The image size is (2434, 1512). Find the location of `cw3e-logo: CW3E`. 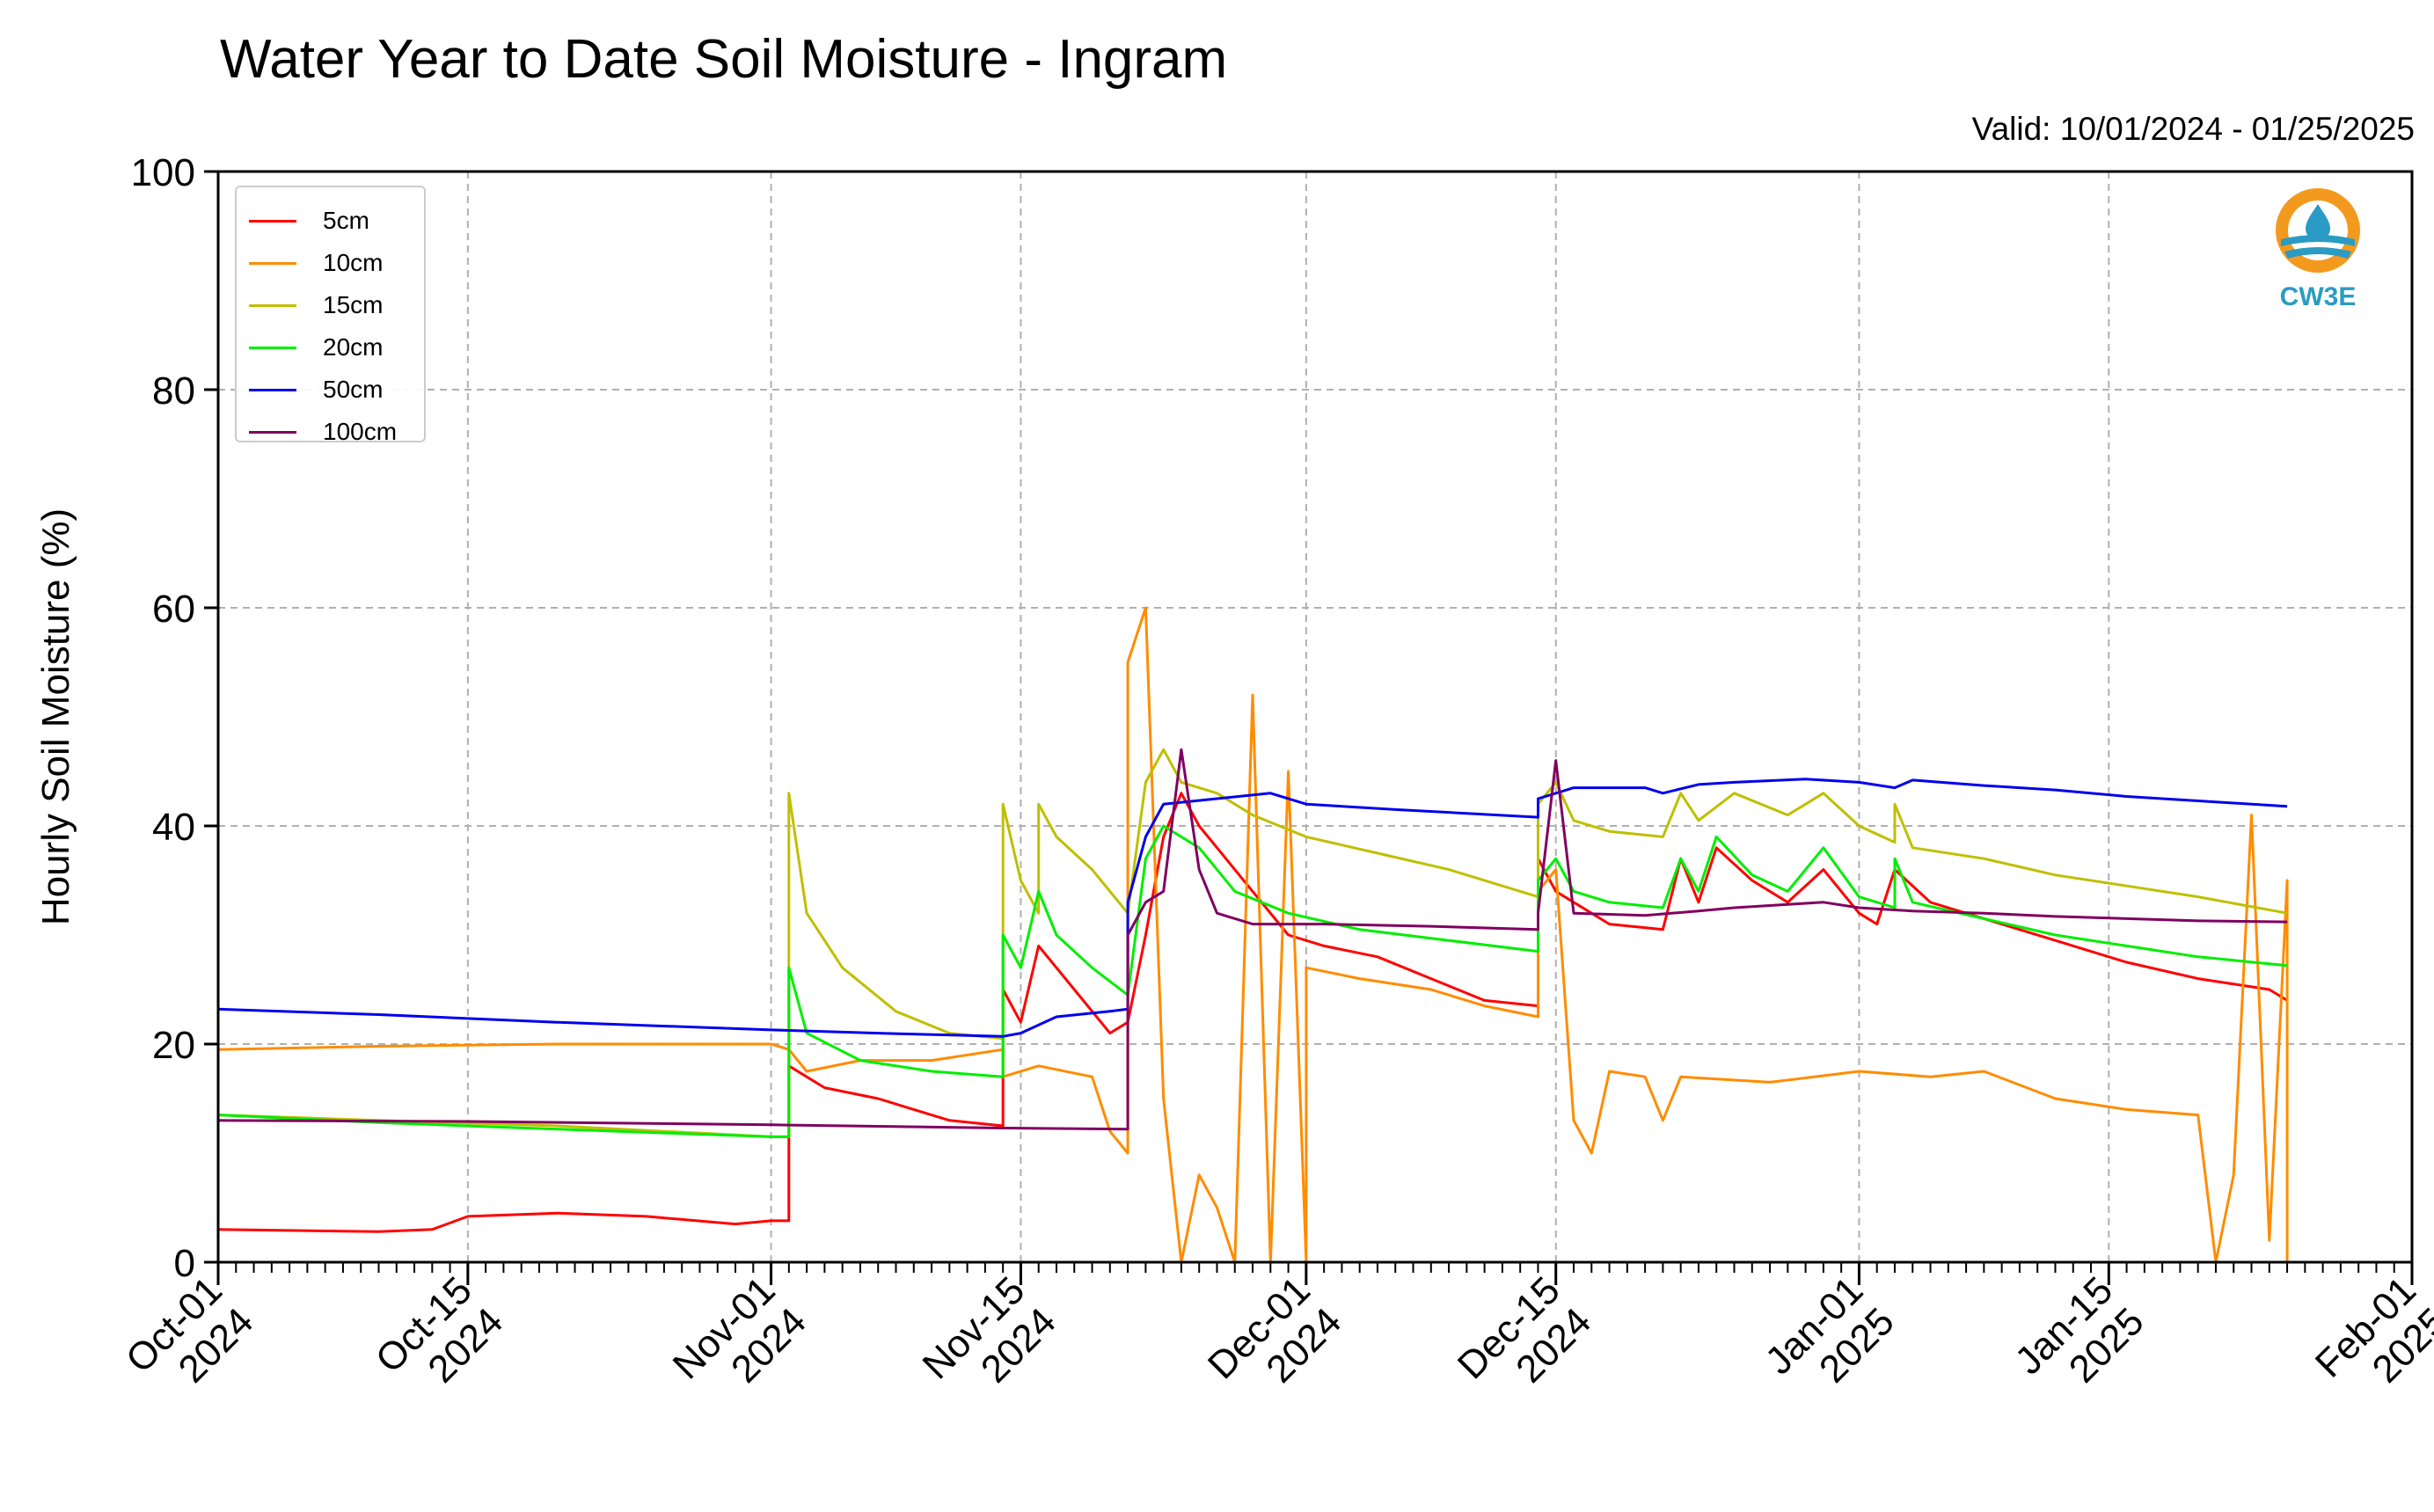

cw3e-logo: CW3E is located at coordinates (2318, 248).